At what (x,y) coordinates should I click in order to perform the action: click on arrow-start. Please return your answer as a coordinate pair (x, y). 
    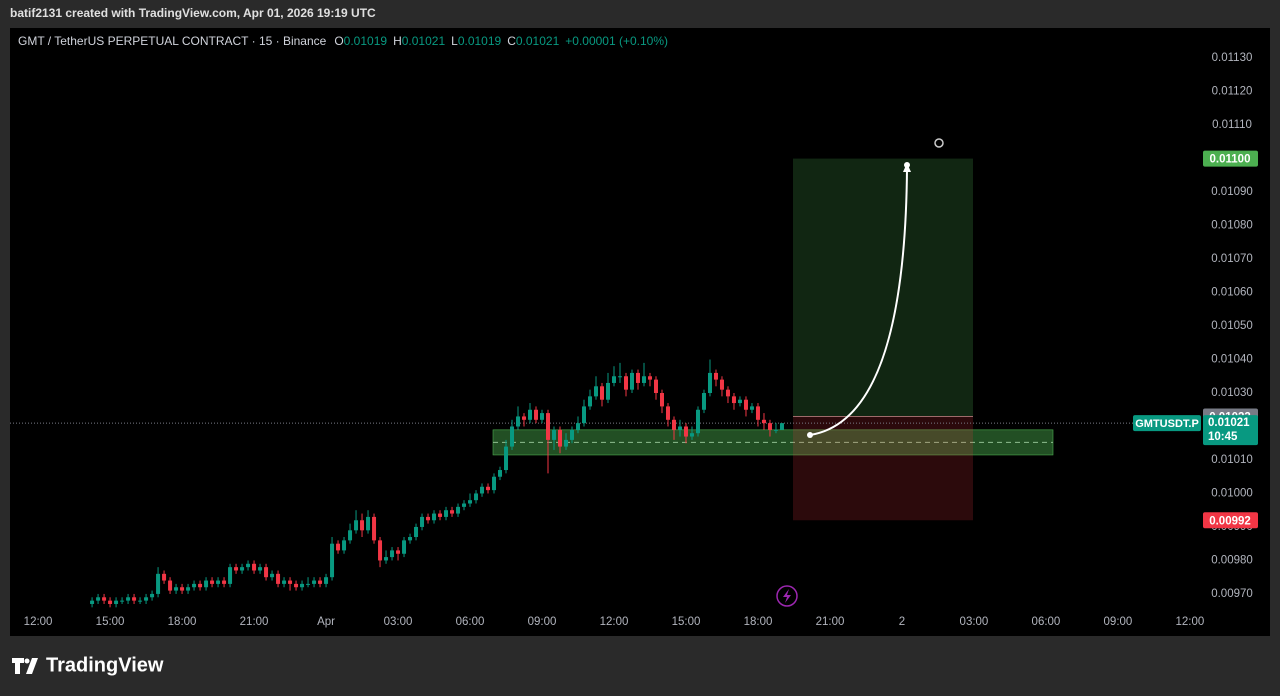
    Looking at the image, I should click on (810, 435).